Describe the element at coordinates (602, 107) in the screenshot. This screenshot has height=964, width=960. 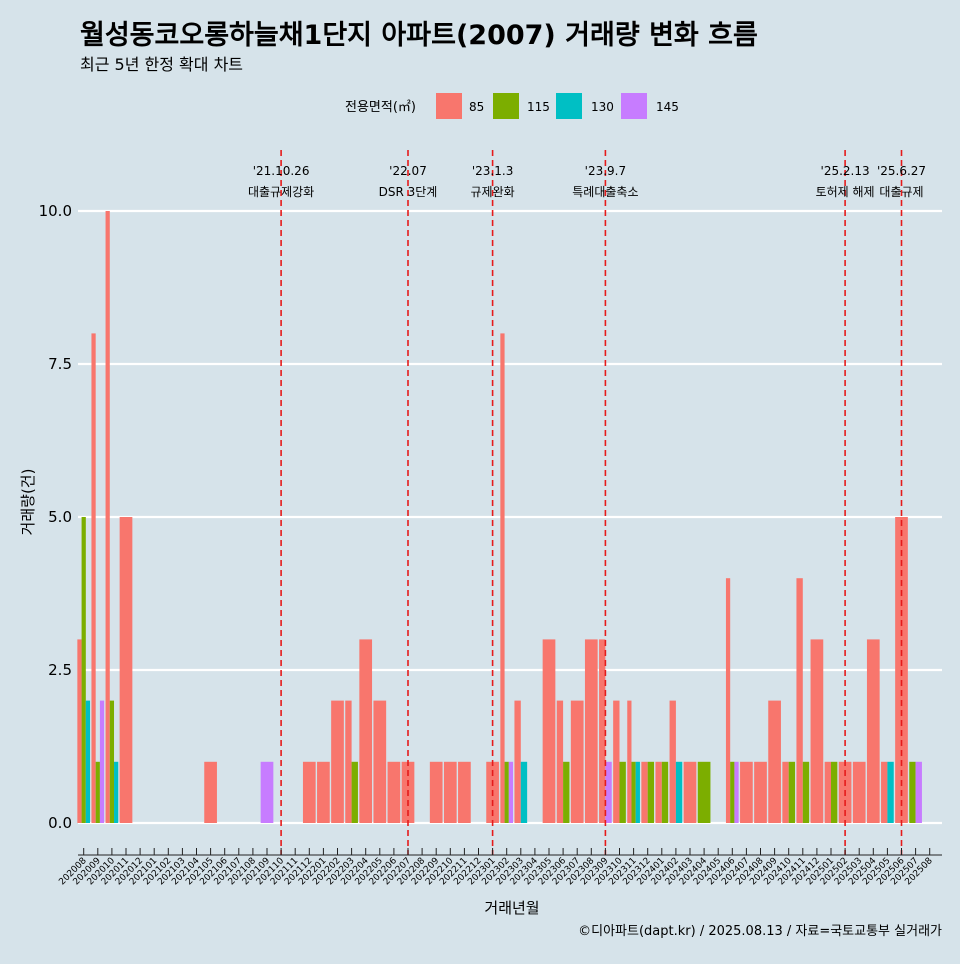
I see `legend-label-130: 130` at that location.